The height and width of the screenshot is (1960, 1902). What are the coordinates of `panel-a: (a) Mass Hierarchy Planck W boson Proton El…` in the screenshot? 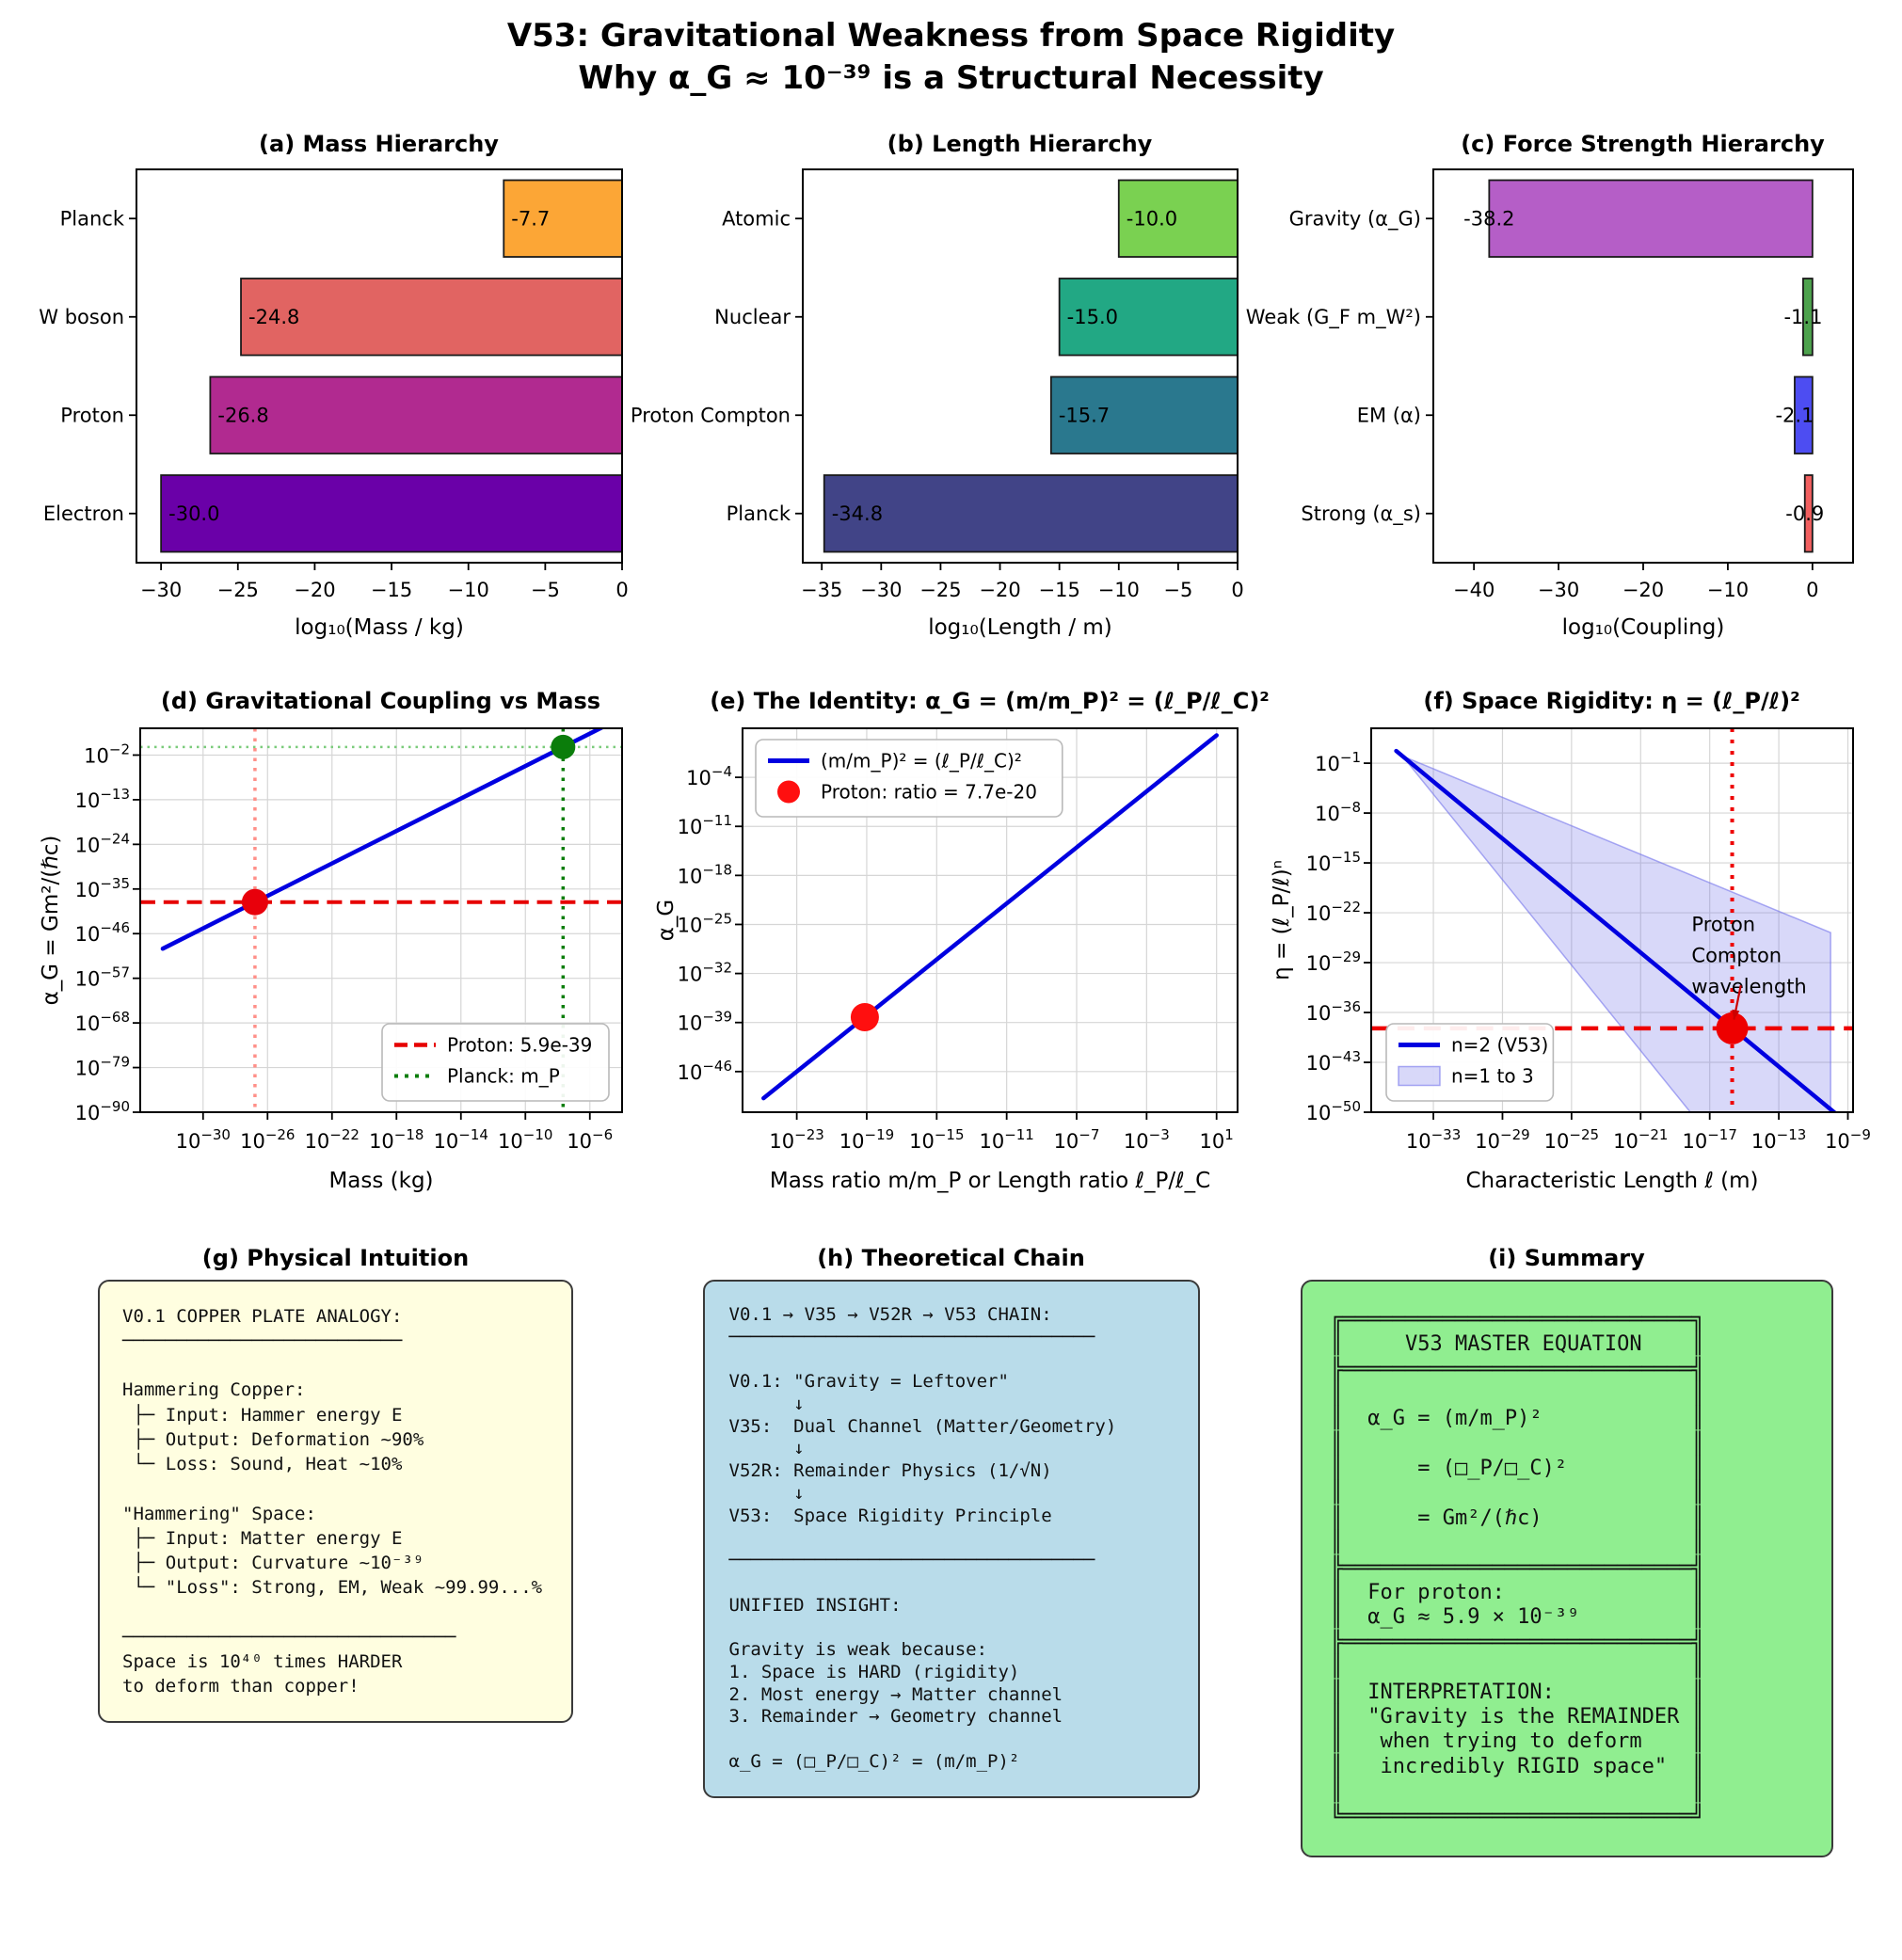 It's located at (336, 388).